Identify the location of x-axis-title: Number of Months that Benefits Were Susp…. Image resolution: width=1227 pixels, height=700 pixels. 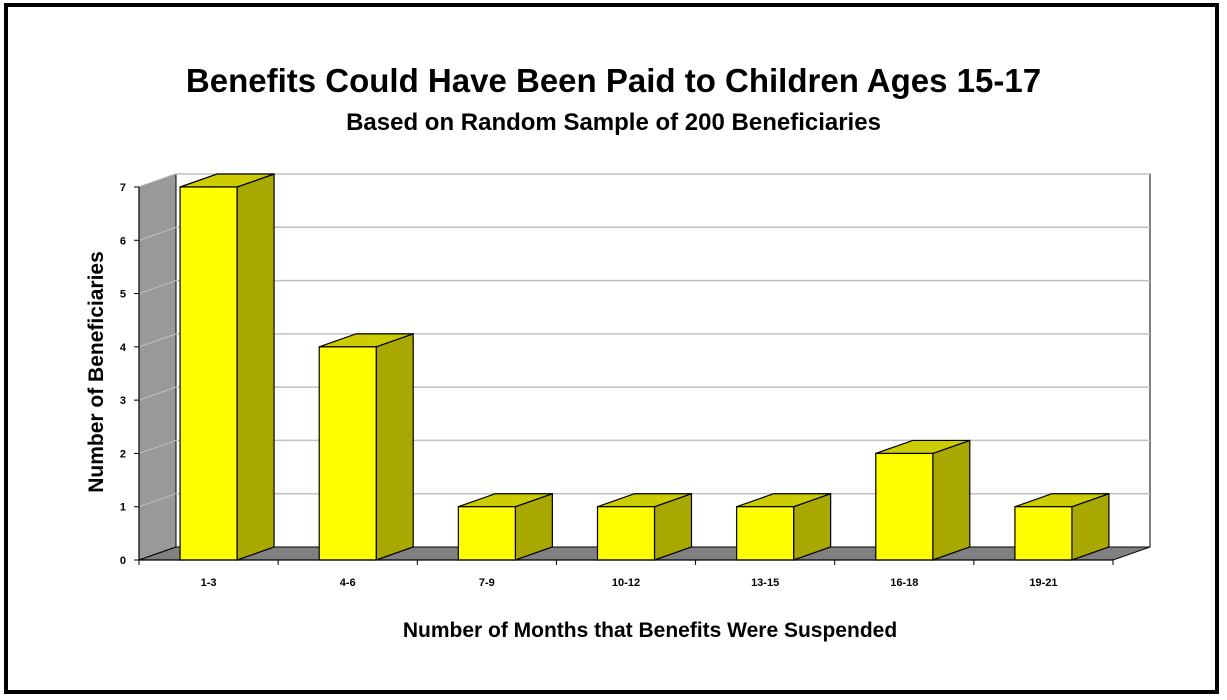
(650, 630).